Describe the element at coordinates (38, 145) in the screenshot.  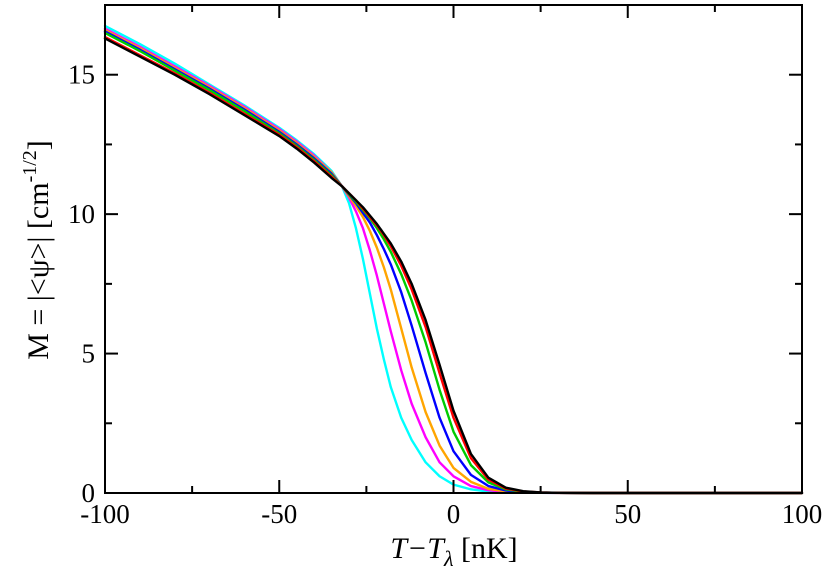
I see `y-axis-label-close: ]` at that location.